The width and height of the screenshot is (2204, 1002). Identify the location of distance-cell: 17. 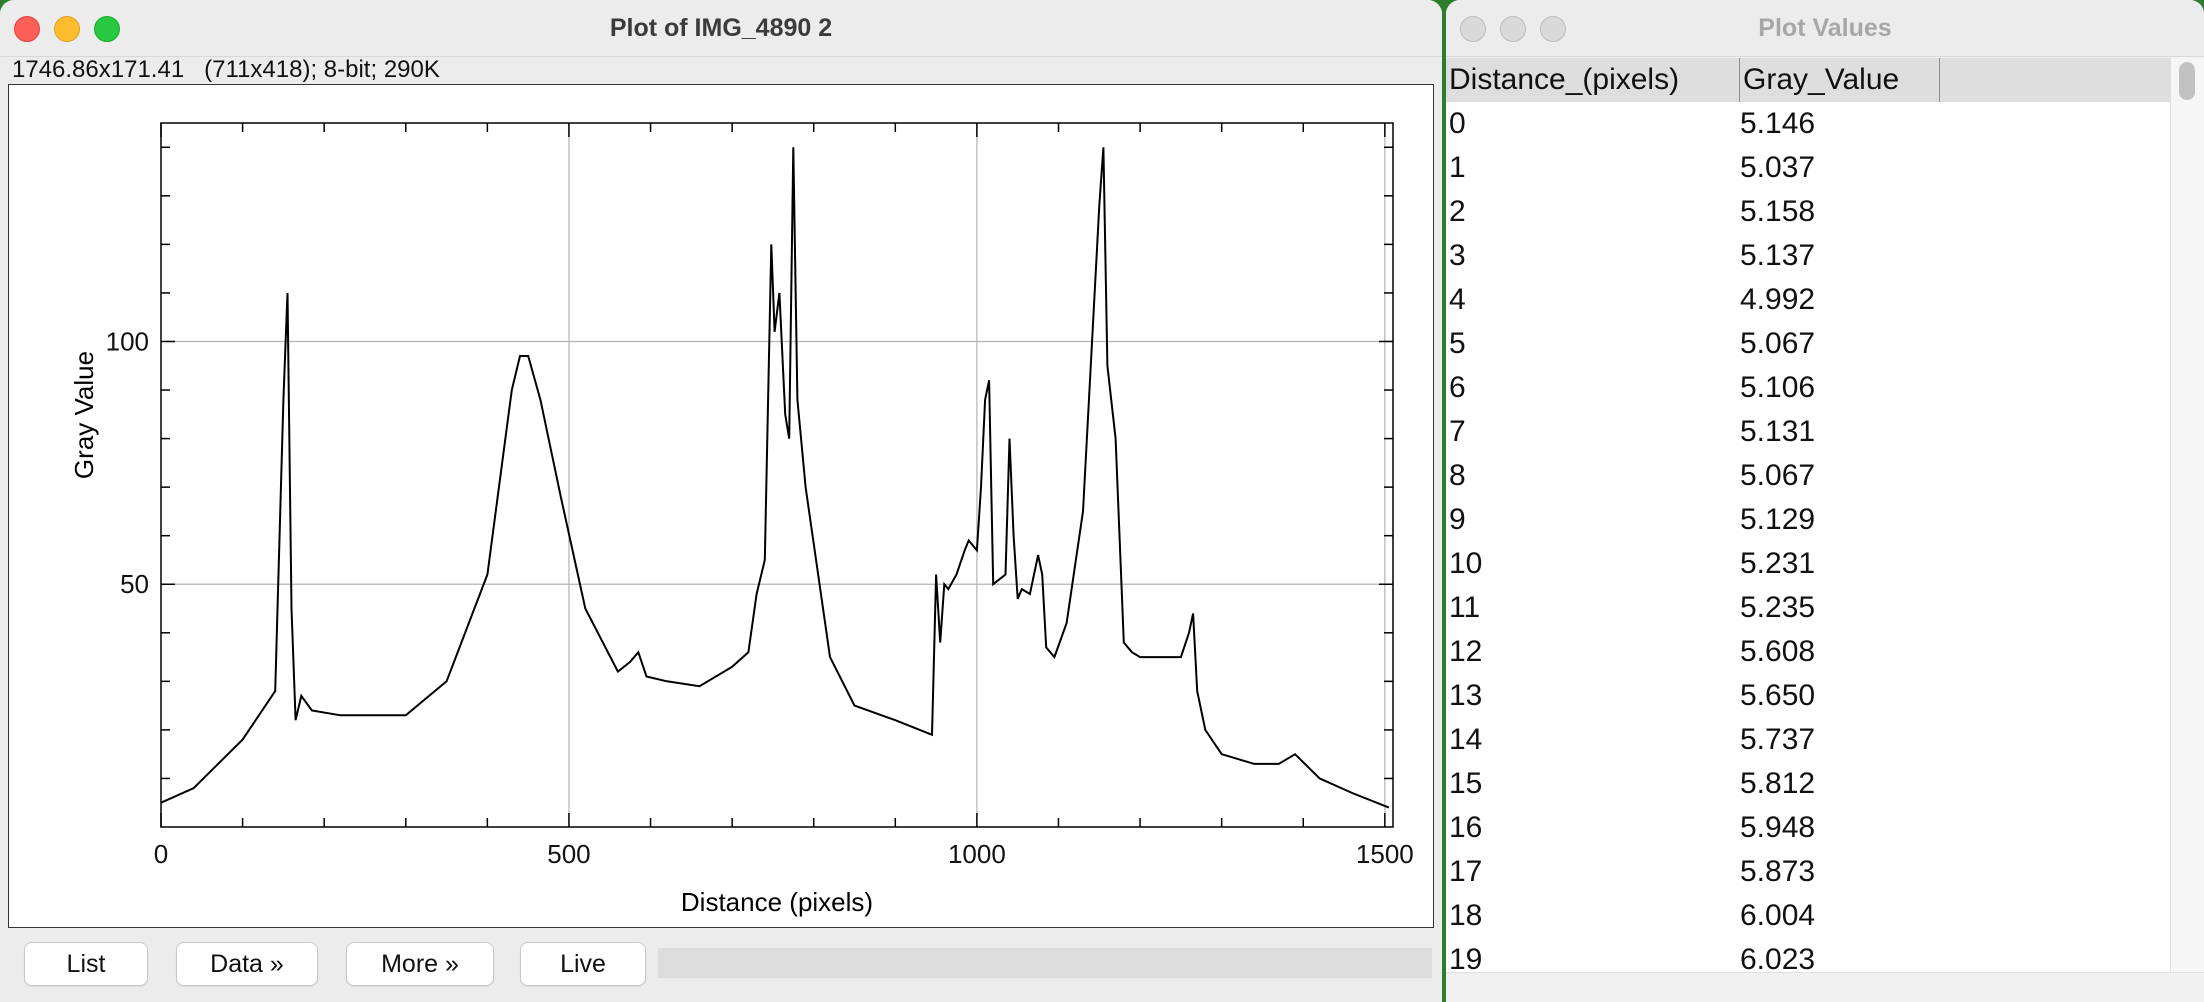
(1466, 871).